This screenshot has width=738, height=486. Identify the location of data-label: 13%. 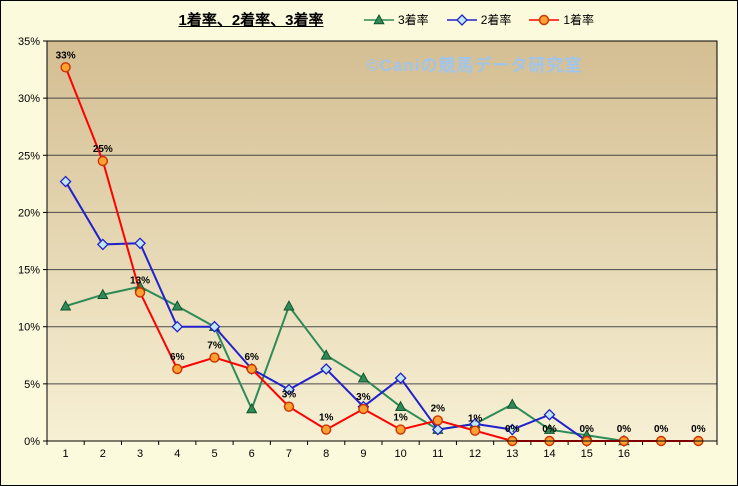
(140, 280).